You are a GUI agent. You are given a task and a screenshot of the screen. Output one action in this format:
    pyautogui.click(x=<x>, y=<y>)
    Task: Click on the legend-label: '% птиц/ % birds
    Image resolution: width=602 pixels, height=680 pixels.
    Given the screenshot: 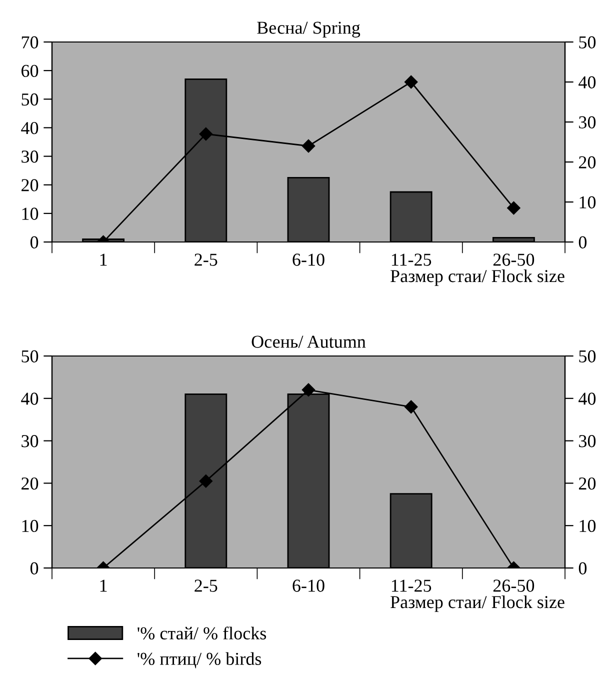 What is the action you would take?
    pyautogui.click(x=200, y=660)
    